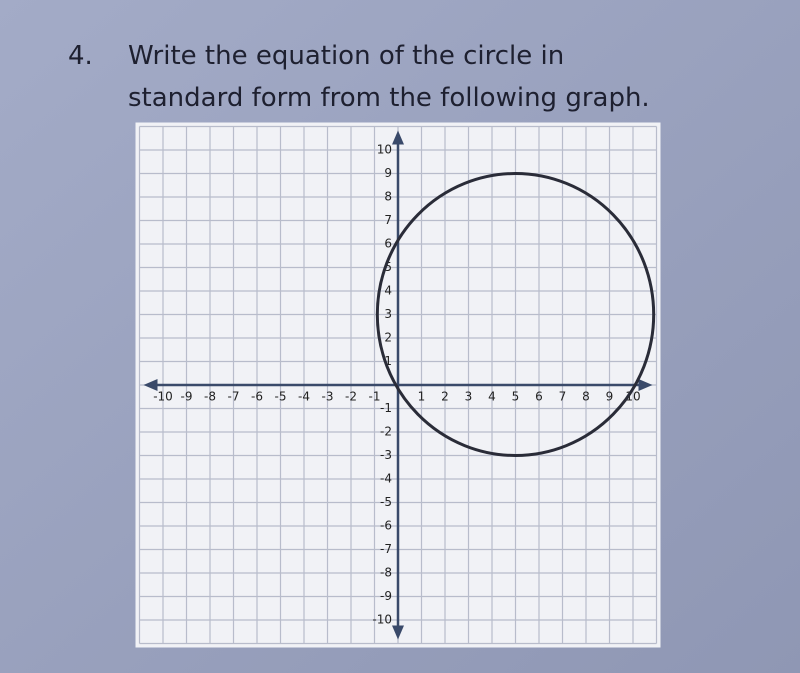 This screenshot has width=800, height=673. I want to click on x-tick-label: -10, so click(163, 397).